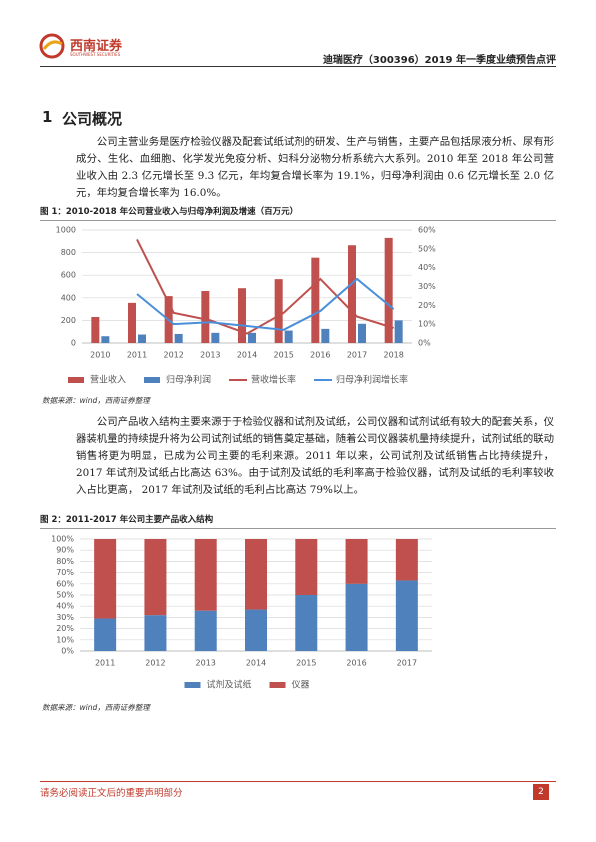 Image resolution: width=596 pixels, height=842 pixels. What do you see at coordinates (65, 617) in the screenshot?
I see `y-tick-label: 30%` at bounding box center [65, 617].